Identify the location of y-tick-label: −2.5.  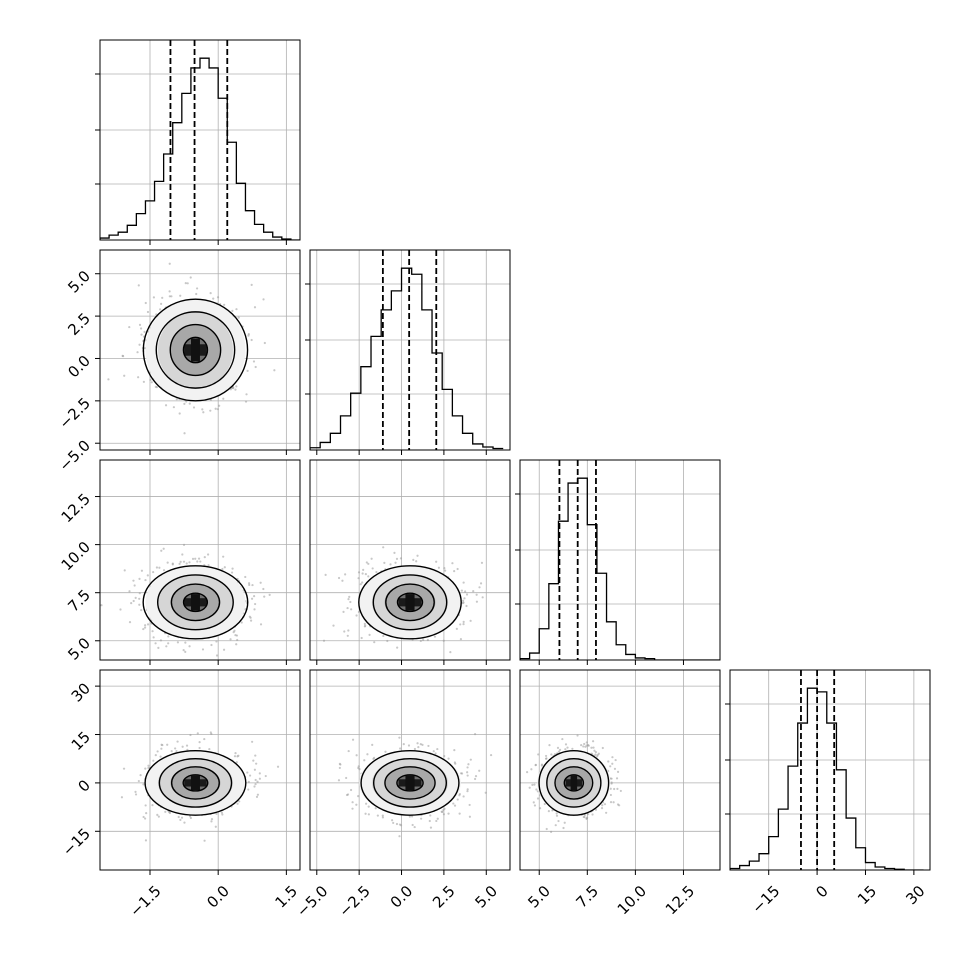
(75, 413).